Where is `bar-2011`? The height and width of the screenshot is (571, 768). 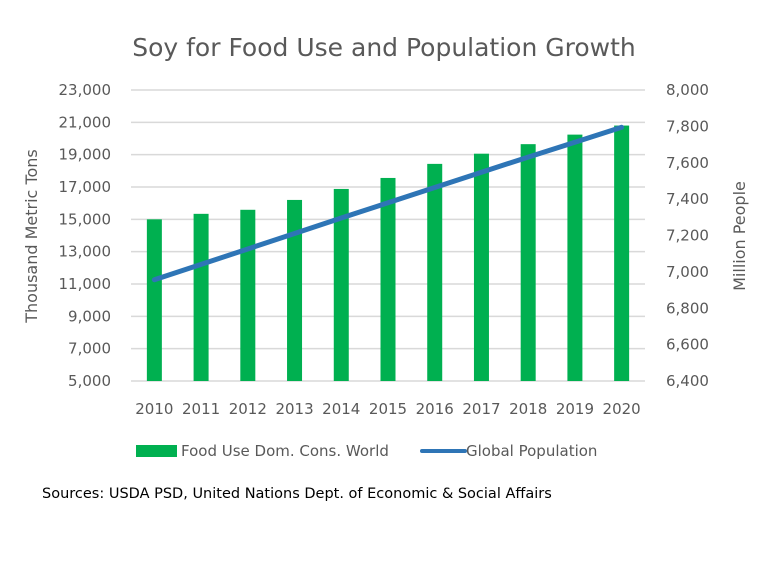
bar-2011 is located at coordinates (201, 297).